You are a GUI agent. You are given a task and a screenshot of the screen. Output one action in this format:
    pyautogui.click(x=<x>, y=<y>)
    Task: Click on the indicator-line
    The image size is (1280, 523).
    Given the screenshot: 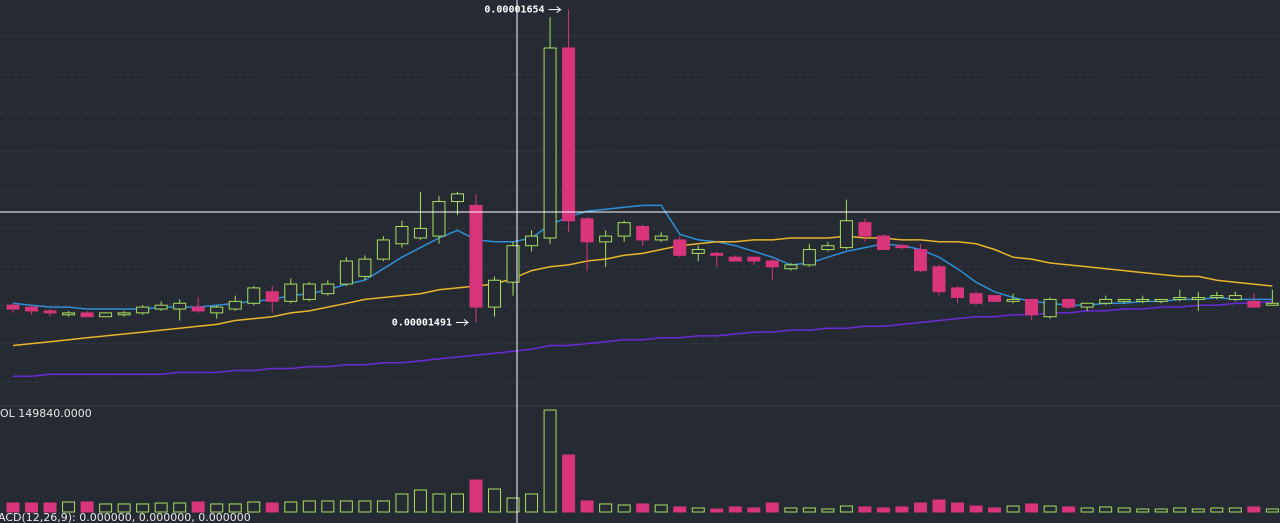 What is the action you would take?
    pyautogui.click(x=643, y=338)
    